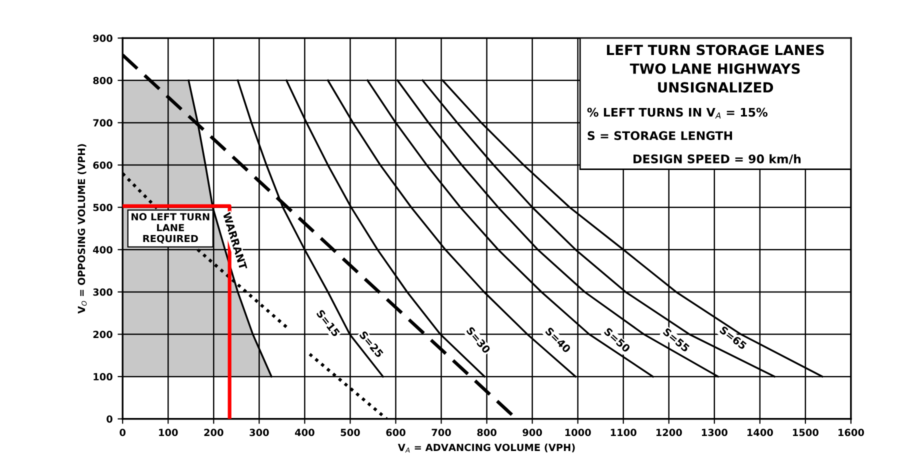  I want to click on x-tick-label: 1000, so click(578, 432).